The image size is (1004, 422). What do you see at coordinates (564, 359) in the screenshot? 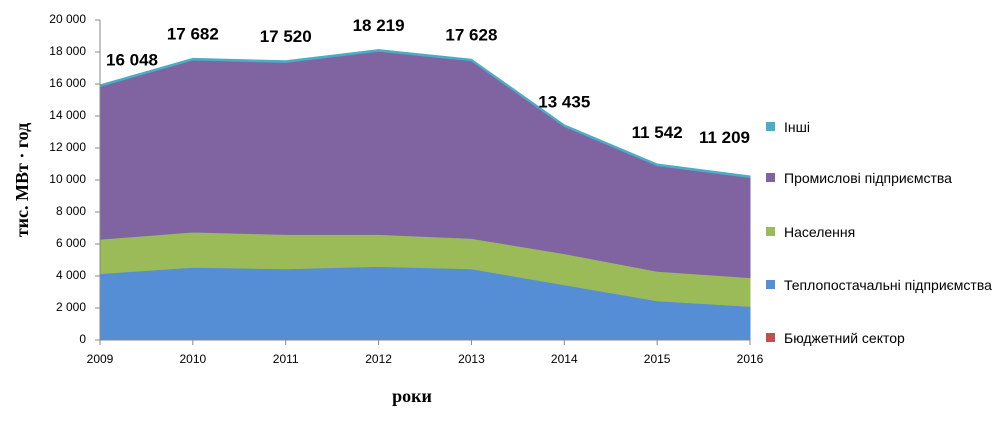
I see `x-tick-label: 2014` at bounding box center [564, 359].